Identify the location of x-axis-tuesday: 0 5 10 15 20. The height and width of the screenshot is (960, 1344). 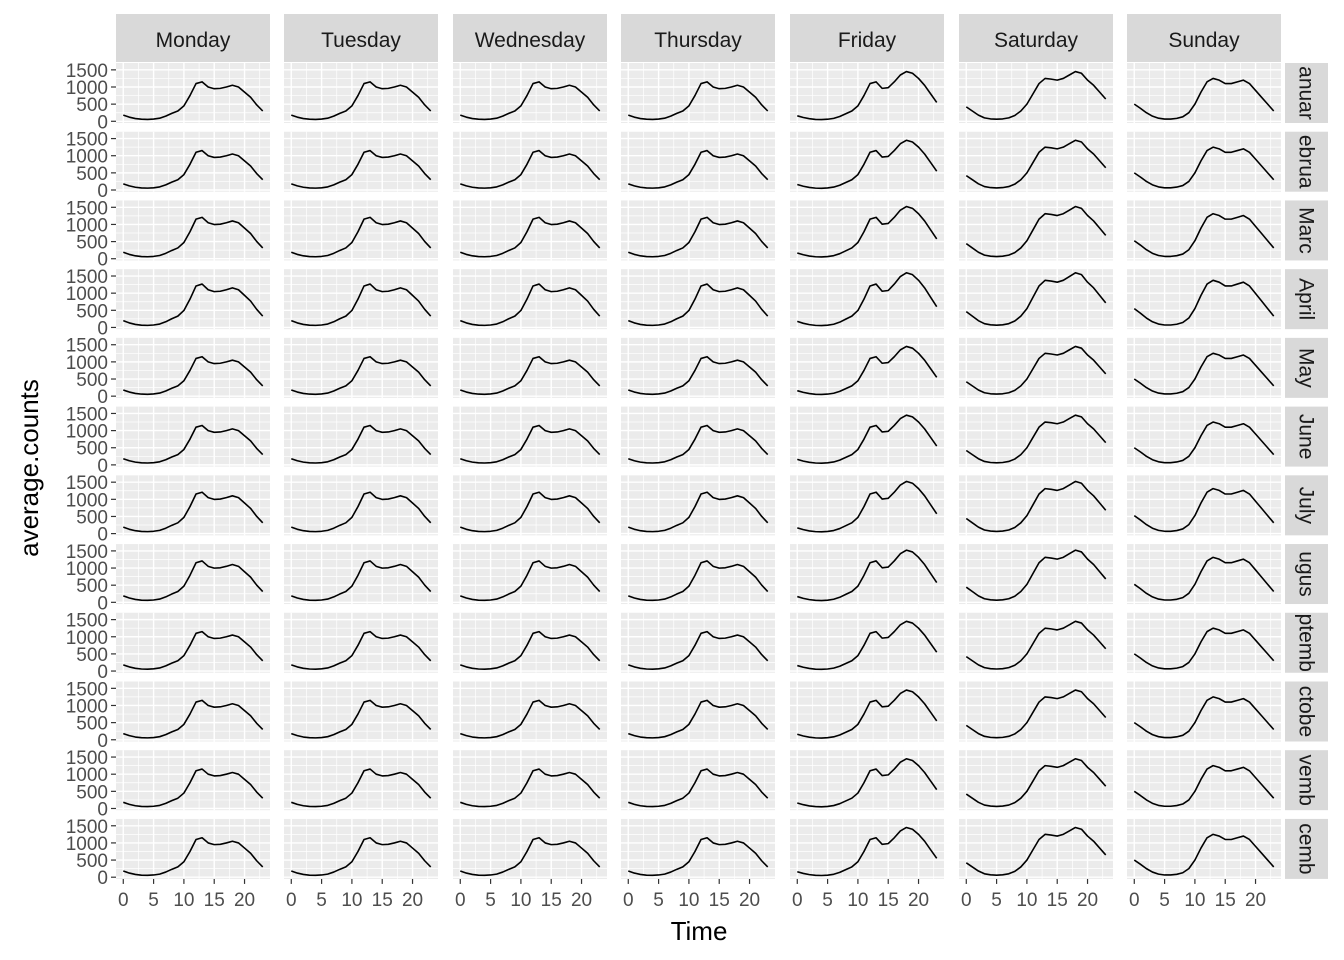
(354, 894).